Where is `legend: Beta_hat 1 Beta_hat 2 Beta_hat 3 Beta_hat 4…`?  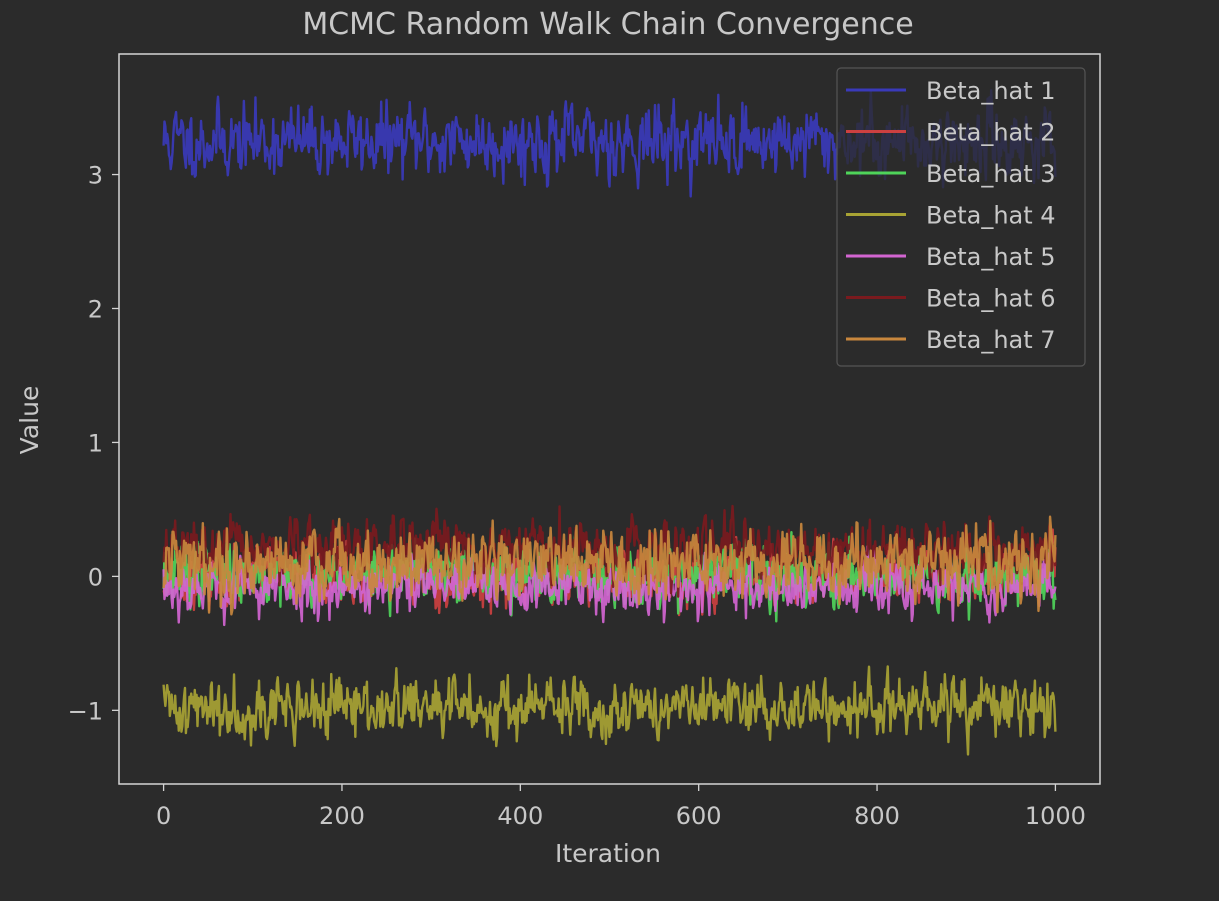 legend: Beta_hat 1 Beta_hat 2 Beta_hat 3 Beta_hat 4… is located at coordinates (961, 217).